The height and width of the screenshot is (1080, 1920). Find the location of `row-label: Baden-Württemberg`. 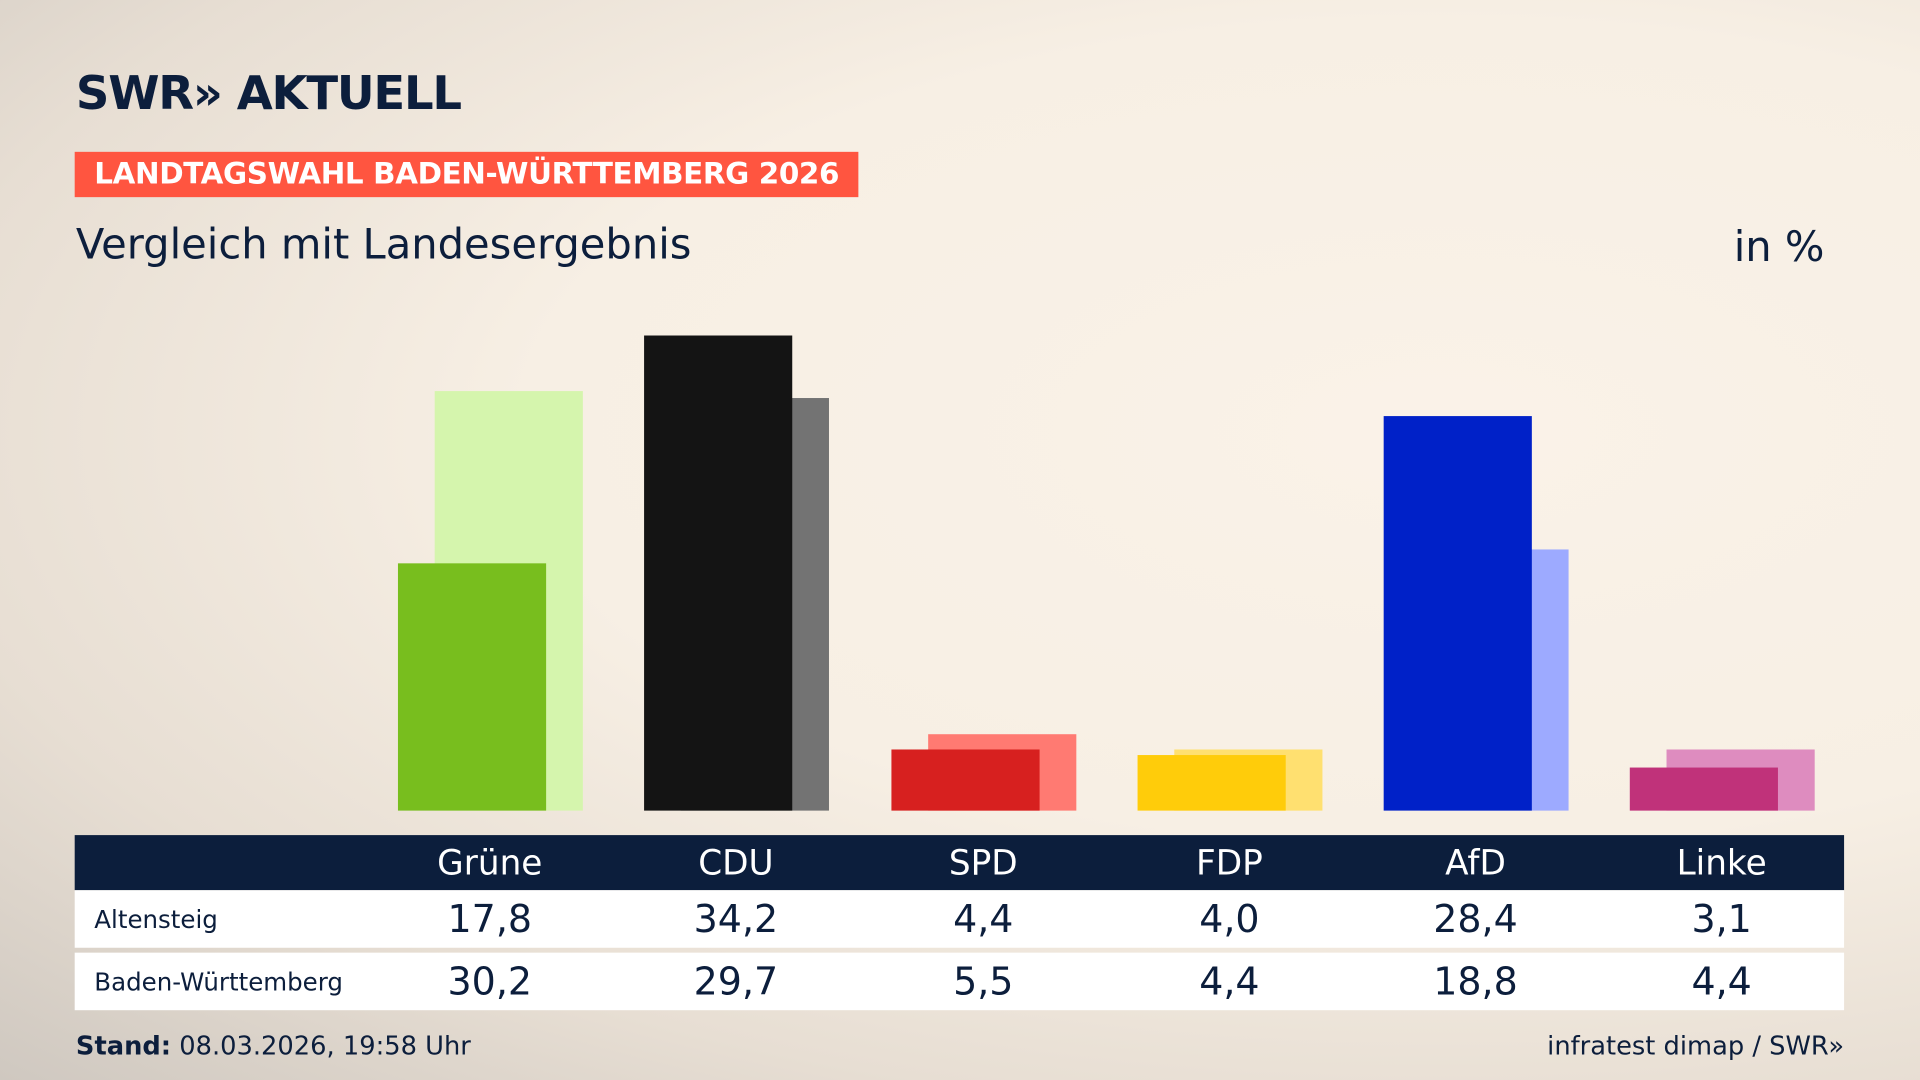

row-label: Baden-Württemberg is located at coordinates (218, 982).